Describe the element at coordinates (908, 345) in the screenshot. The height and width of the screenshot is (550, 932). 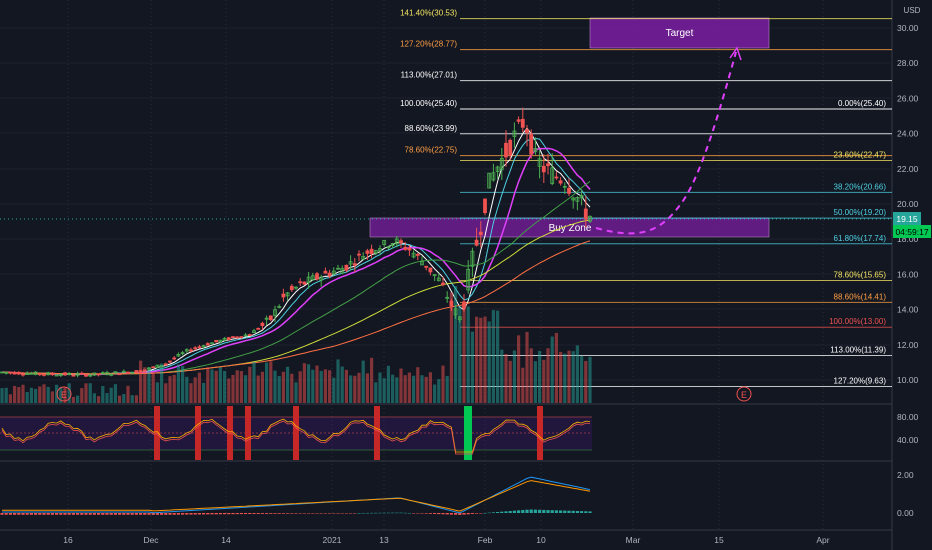
I see `price-tick-9: 12.00` at that location.